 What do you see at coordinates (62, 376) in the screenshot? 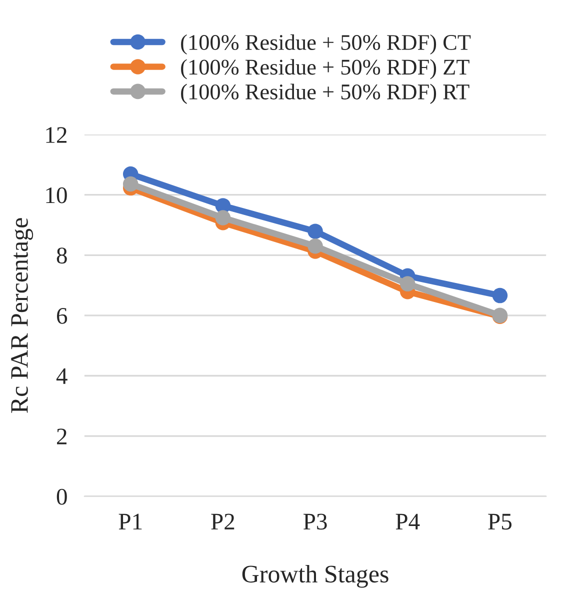
I see `y-tick-label: 4` at bounding box center [62, 376].